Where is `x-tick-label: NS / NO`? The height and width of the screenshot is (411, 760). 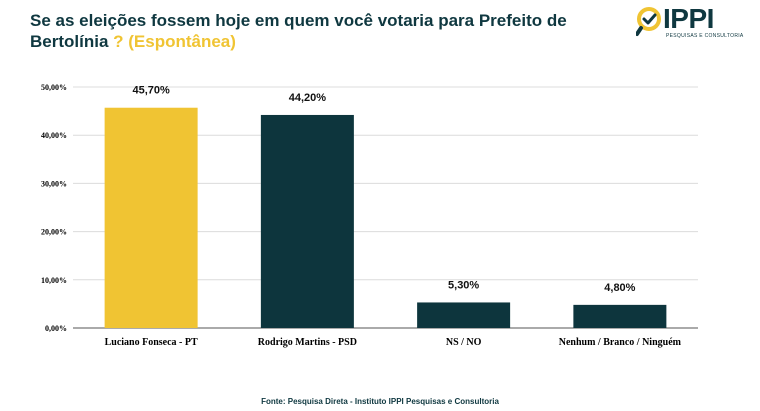
x-tick-label: NS / NO is located at coordinates (464, 342).